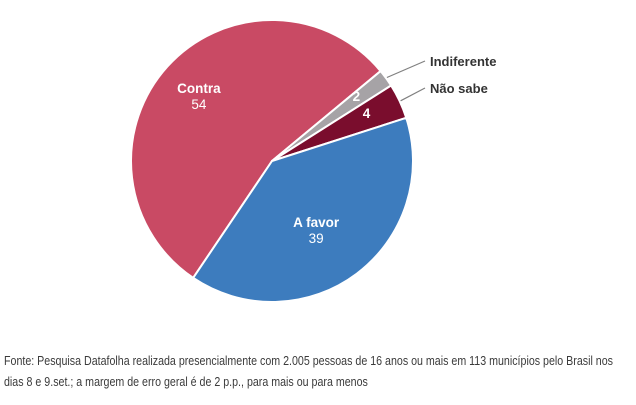 This screenshot has height=405, width=636. I want to click on leader-line-indiferente, so click(406, 69).